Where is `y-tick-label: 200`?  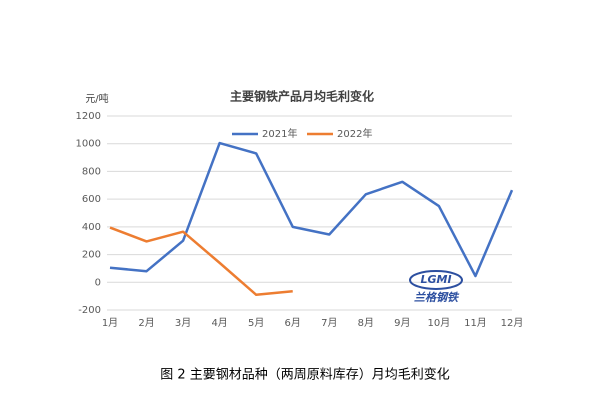 y-tick-label: 200 is located at coordinates (91, 255).